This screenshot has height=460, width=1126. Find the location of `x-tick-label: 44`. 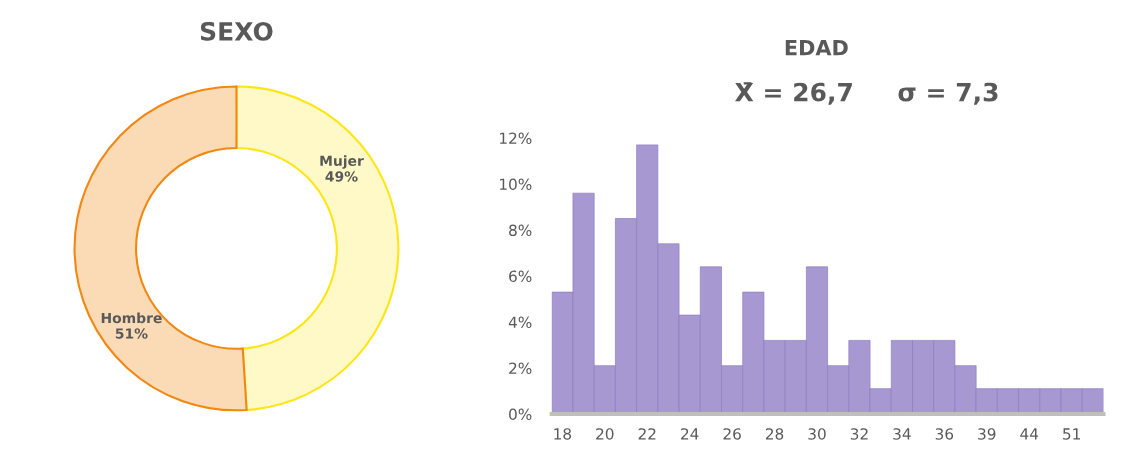

x-tick-label: 44 is located at coordinates (1029, 434).